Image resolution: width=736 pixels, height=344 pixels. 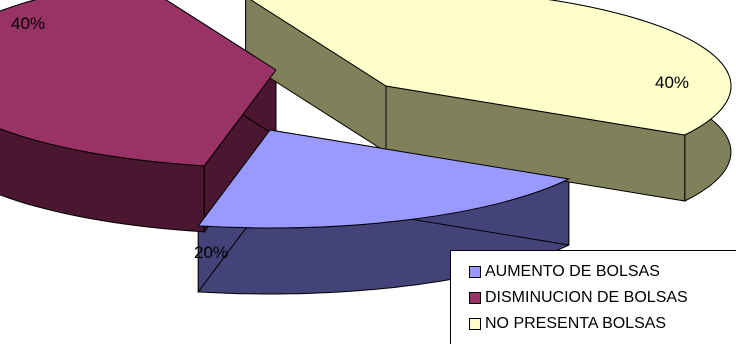 I want to click on data-label-no-presenta: 40%, so click(x=672, y=82).